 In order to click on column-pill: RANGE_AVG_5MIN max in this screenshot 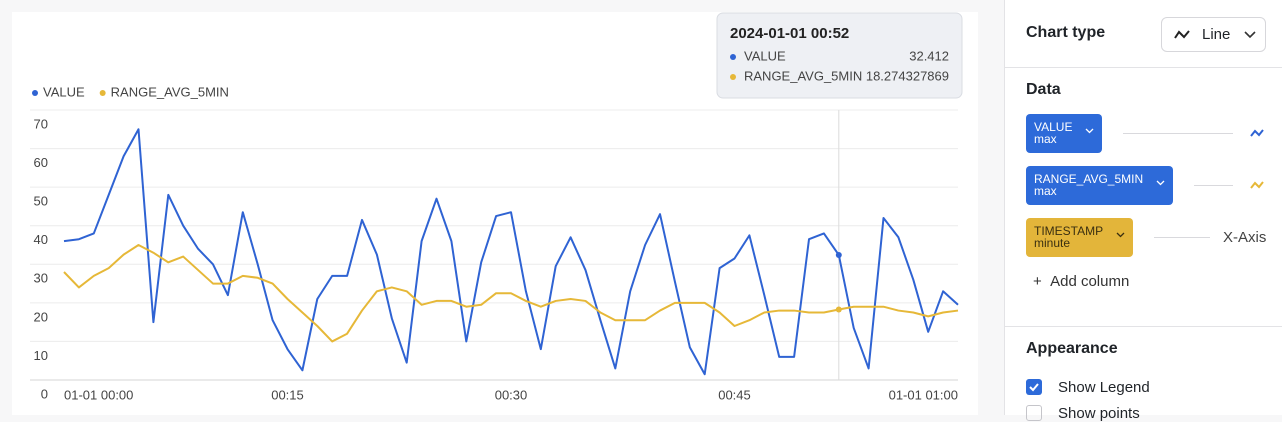, I will do `click(1100, 185)`.